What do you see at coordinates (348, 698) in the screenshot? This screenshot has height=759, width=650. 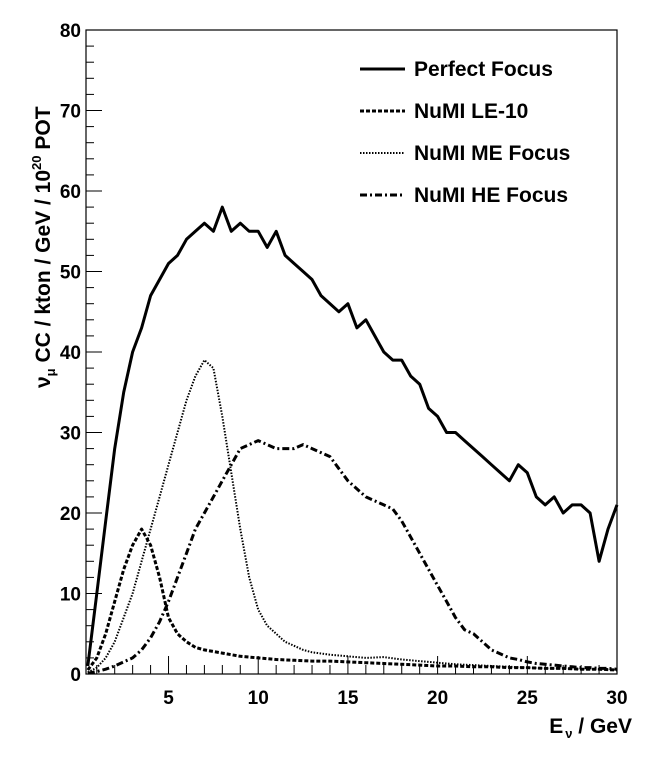 I see `x-tick-label: 15` at bounding box center [348, 698].